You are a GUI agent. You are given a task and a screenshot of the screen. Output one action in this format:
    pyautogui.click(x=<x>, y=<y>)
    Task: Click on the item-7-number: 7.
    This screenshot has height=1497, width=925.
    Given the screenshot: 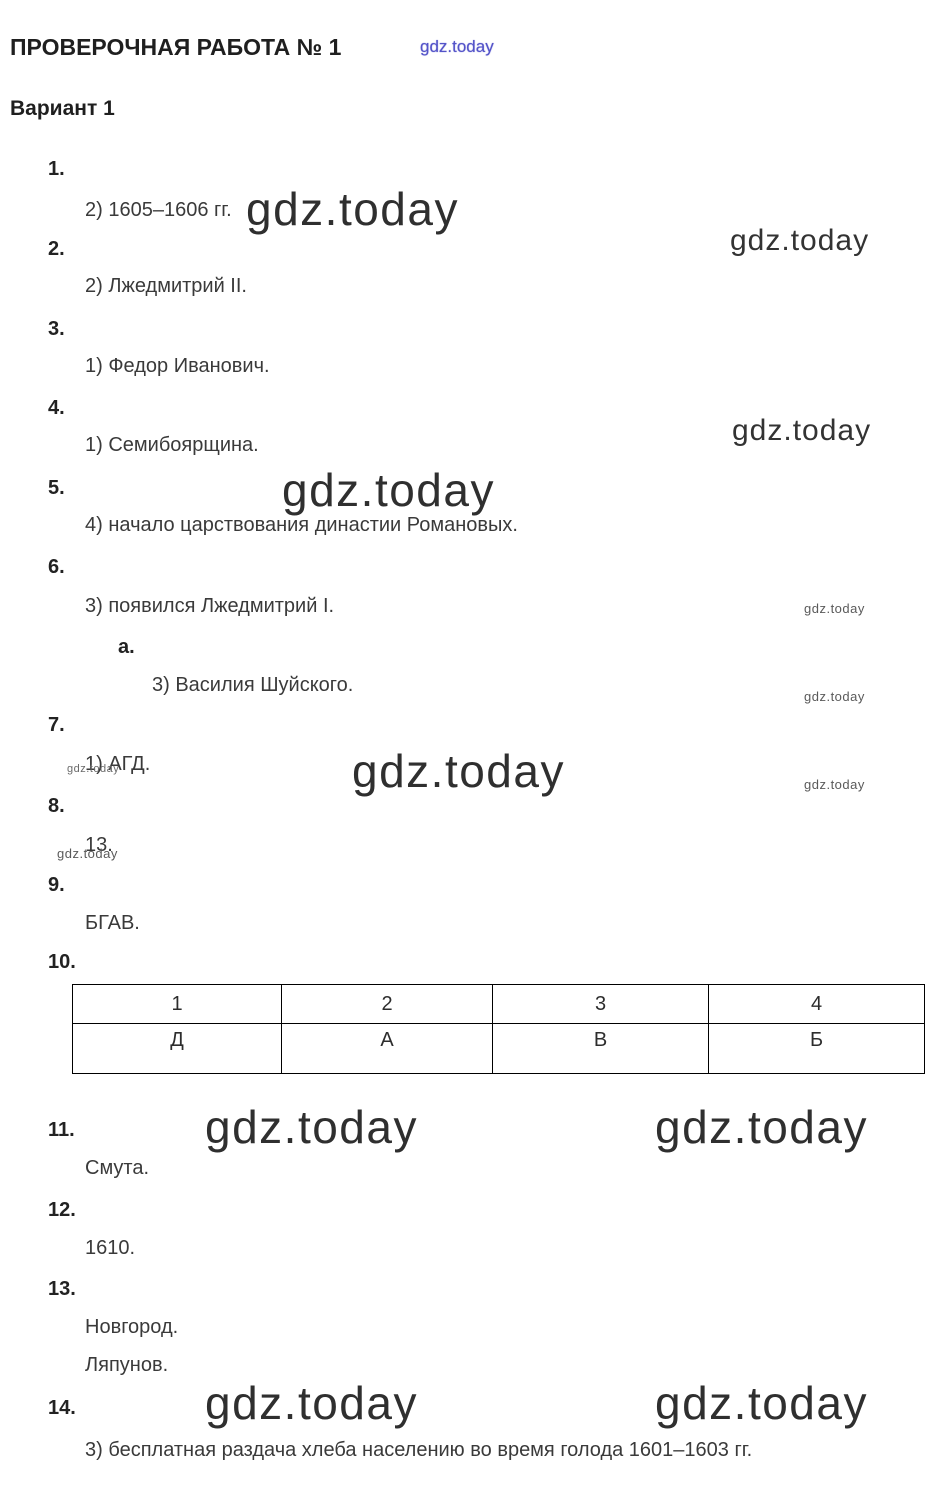 What is the action you would take?
    pyautogui.click(x=56, y=725)
    